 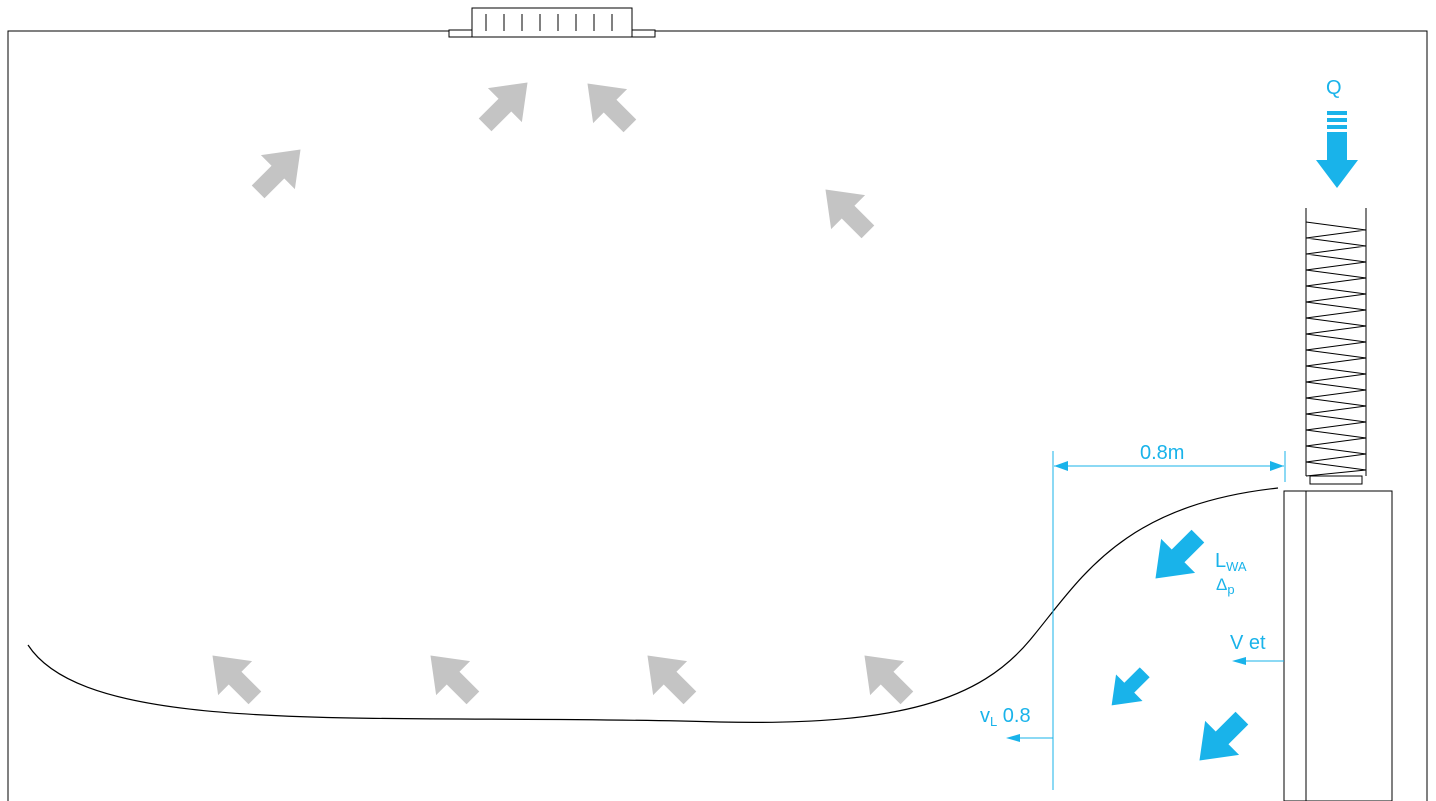 I want to click on sound-power-main: L, so click(x=1221, y=561).